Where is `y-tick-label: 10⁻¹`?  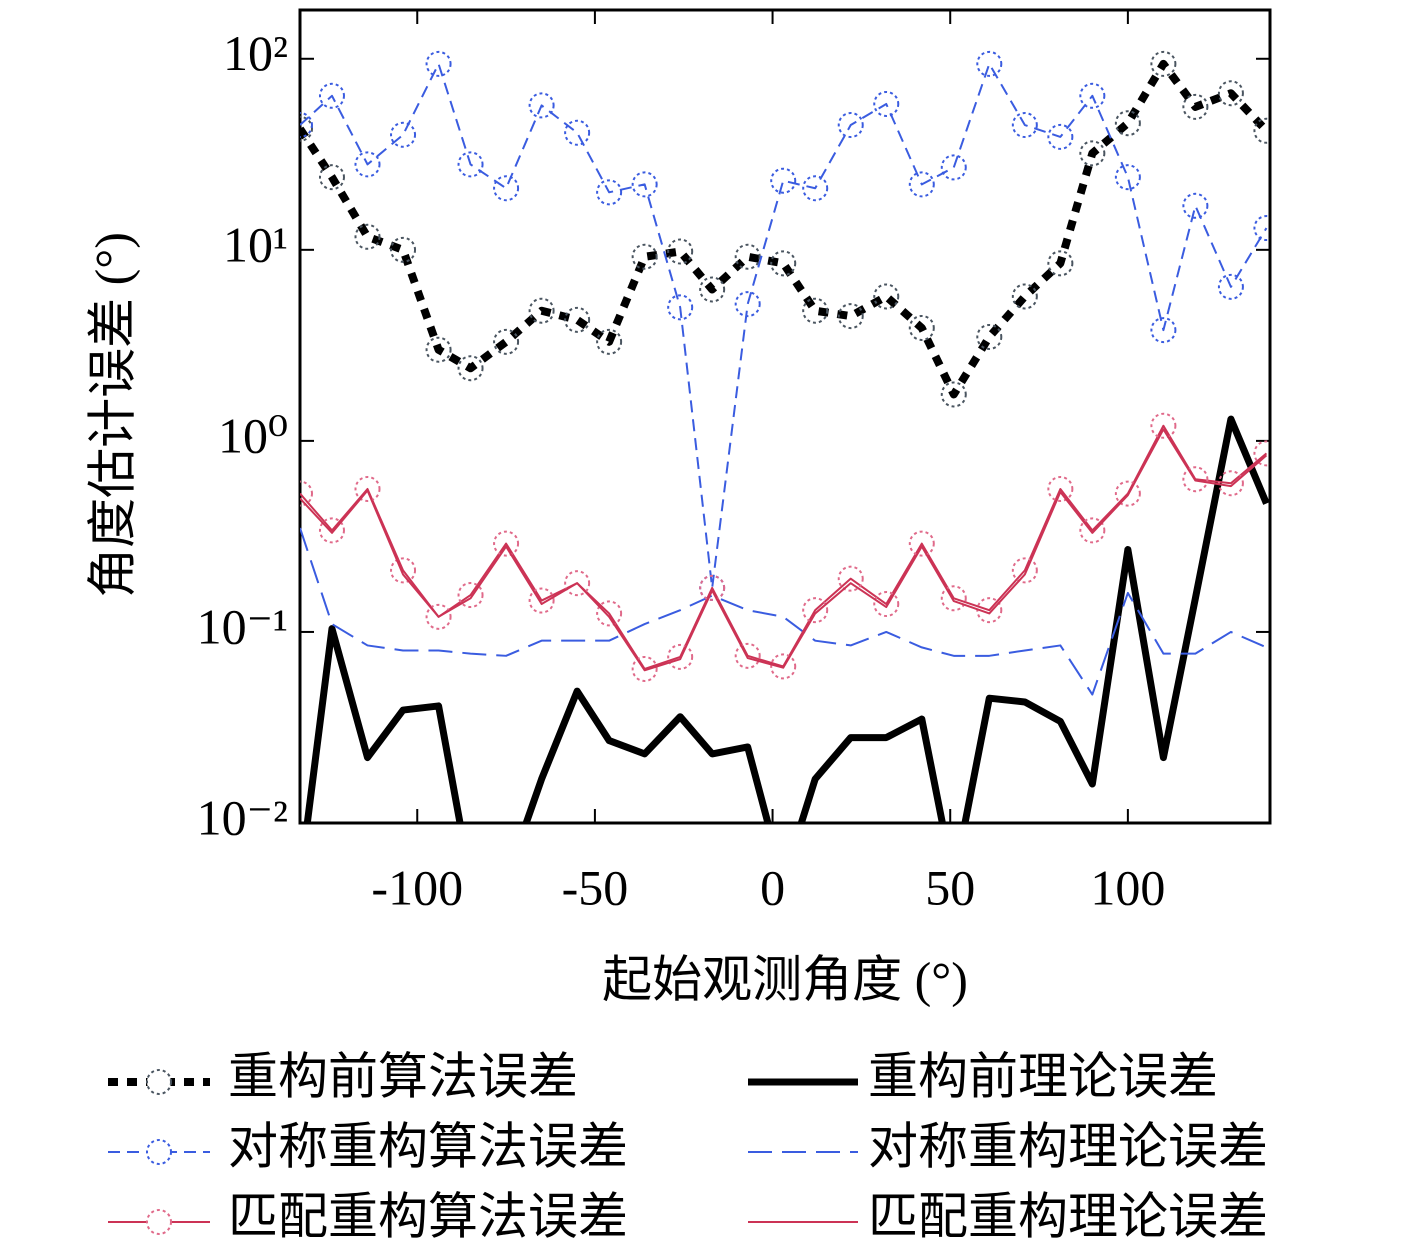 y-tick-label: 10⁻¹ is located at coordinates (242, 626).